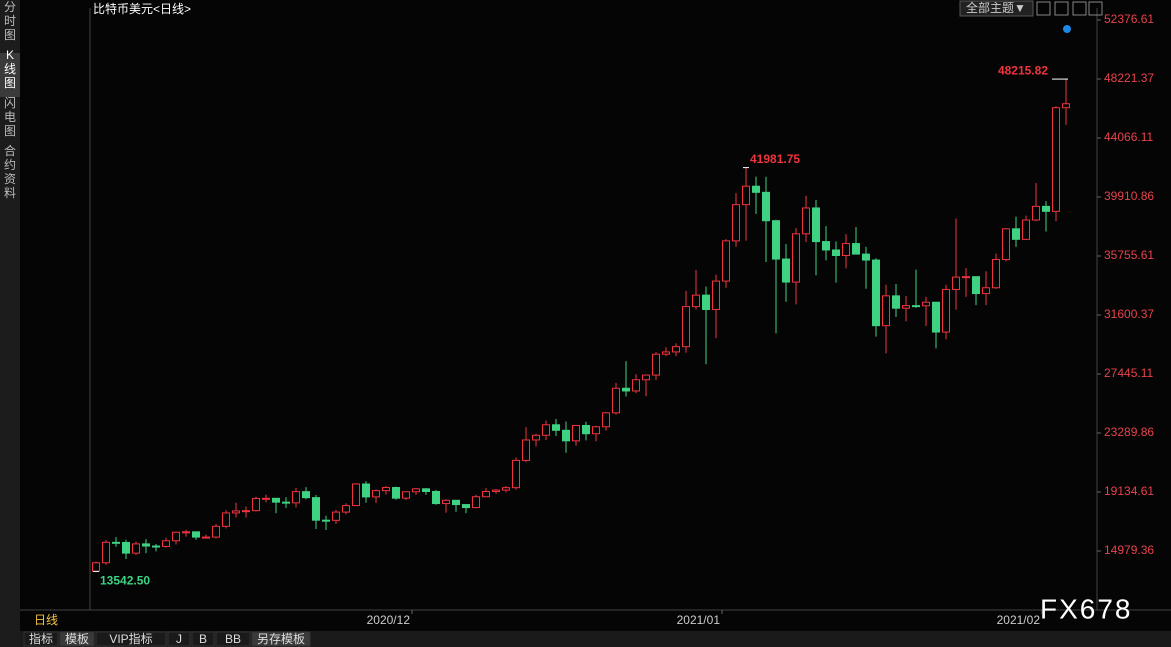  Describe the element at coordinates (10, 323) in the screenshot. I see `side-panel` at that location.